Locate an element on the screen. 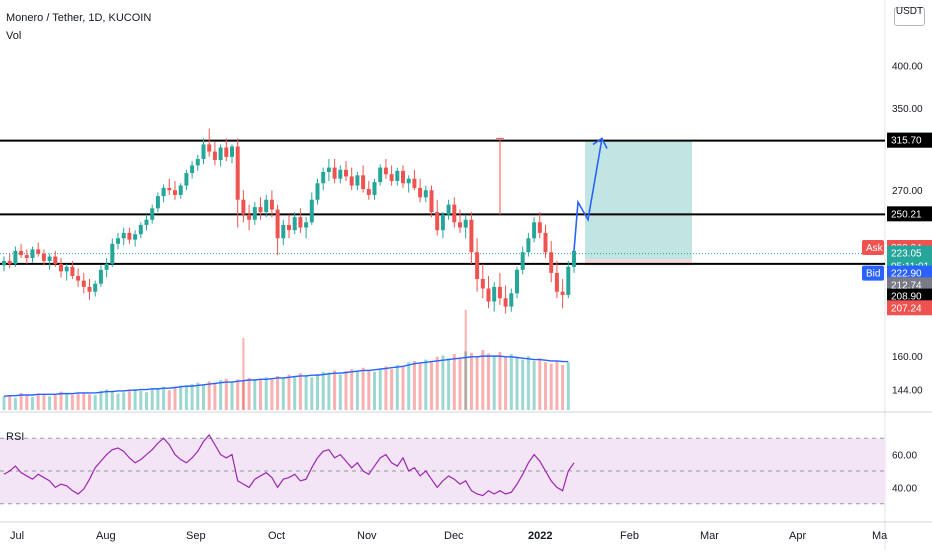  price-badge-ask is located at coordinates (873, 247).